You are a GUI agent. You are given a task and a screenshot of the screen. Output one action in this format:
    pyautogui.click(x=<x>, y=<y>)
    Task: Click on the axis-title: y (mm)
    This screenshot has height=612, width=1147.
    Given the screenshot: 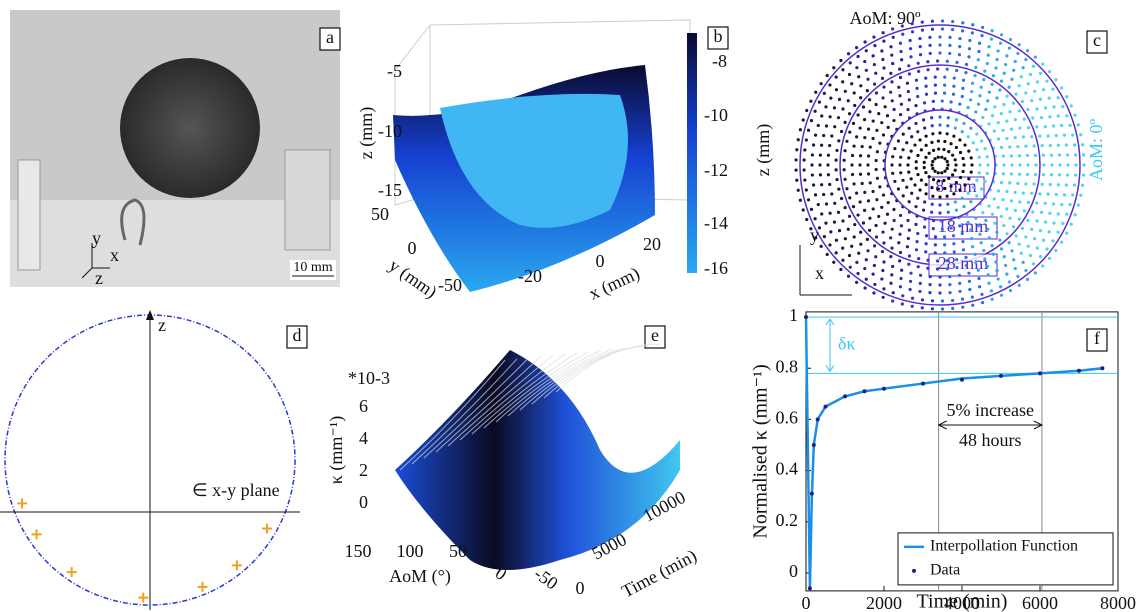 What is the action you would take?
    pyautogui.click(x=413, y=279)
    